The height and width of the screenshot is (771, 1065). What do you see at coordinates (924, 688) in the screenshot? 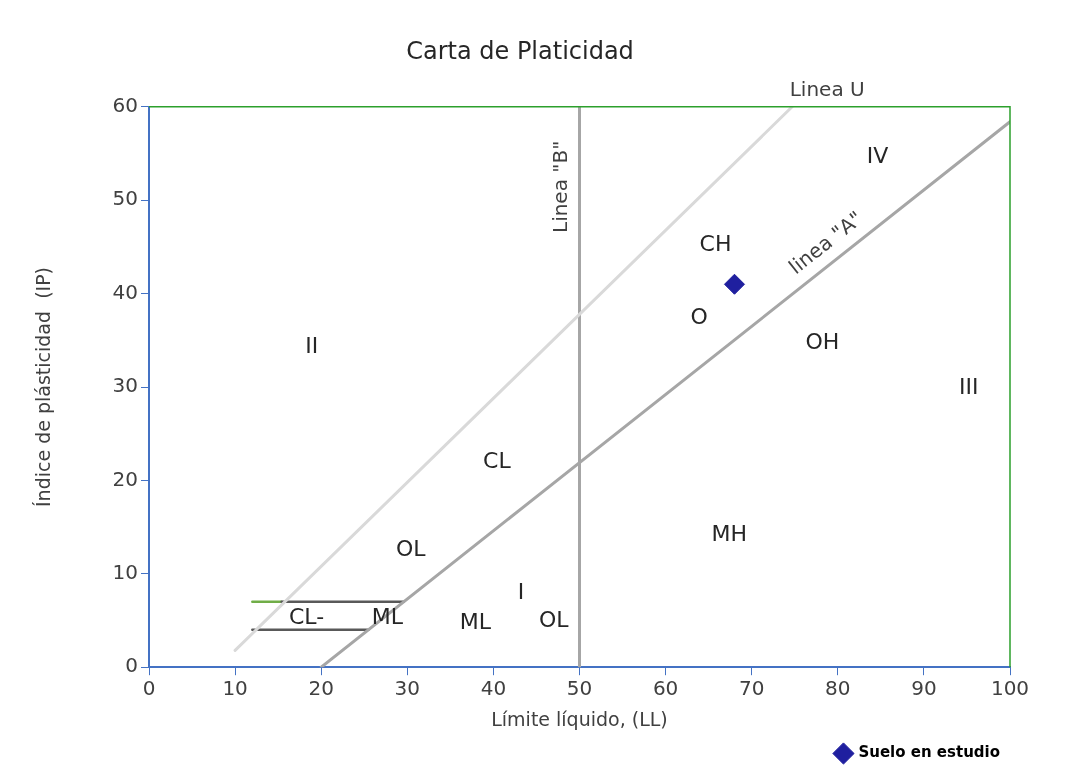
I see `x-tick-label: 90` at bounding box center [924, 688].